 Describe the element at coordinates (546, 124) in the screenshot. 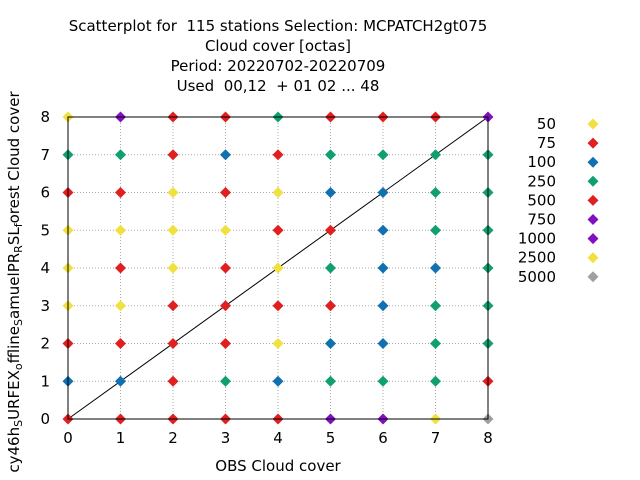

I see `legend-label: 50` at that location.